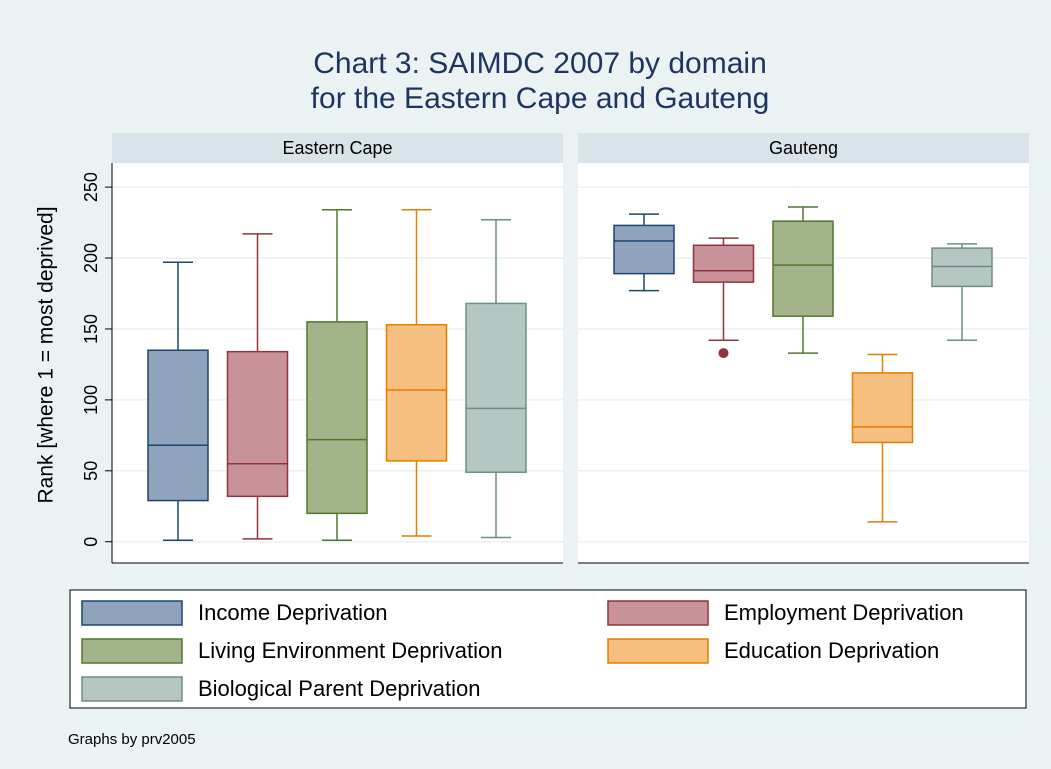 Image resolution: width=1051 pixels, height=769 pixels. What do you see at coordinates (723, 353) in the screenshot?
I see `outlier` at bounding box center [723, 353].